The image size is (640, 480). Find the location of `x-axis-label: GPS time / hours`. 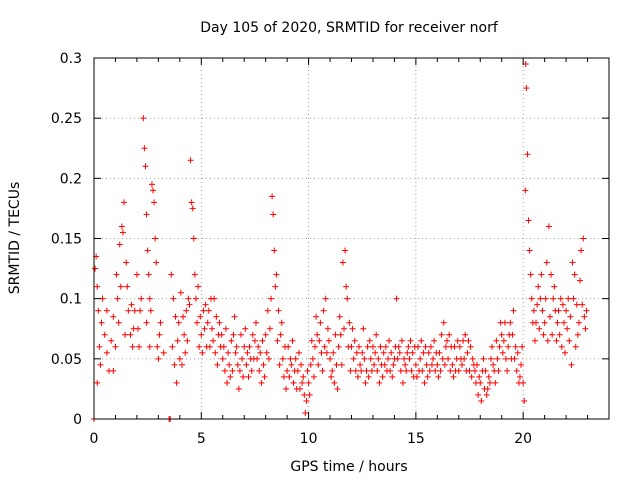

x-axis-label: GPS time / hours is located at coordinates (348, 467).